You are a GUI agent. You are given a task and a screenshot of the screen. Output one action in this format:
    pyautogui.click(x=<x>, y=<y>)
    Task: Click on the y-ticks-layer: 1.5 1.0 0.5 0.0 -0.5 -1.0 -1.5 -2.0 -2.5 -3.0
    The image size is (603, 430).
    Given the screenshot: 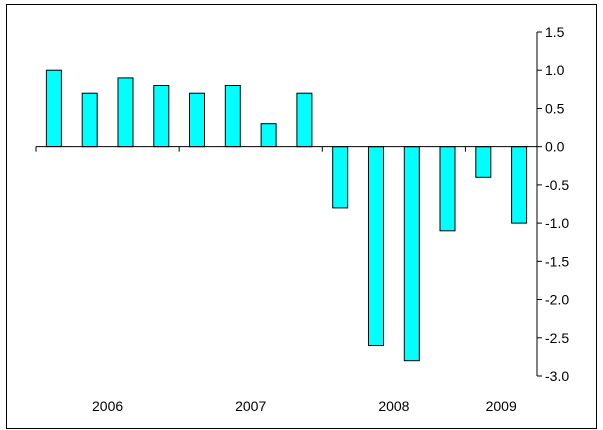 What is the action you would take?
    pyautogui.click(x=553, y=204)
    